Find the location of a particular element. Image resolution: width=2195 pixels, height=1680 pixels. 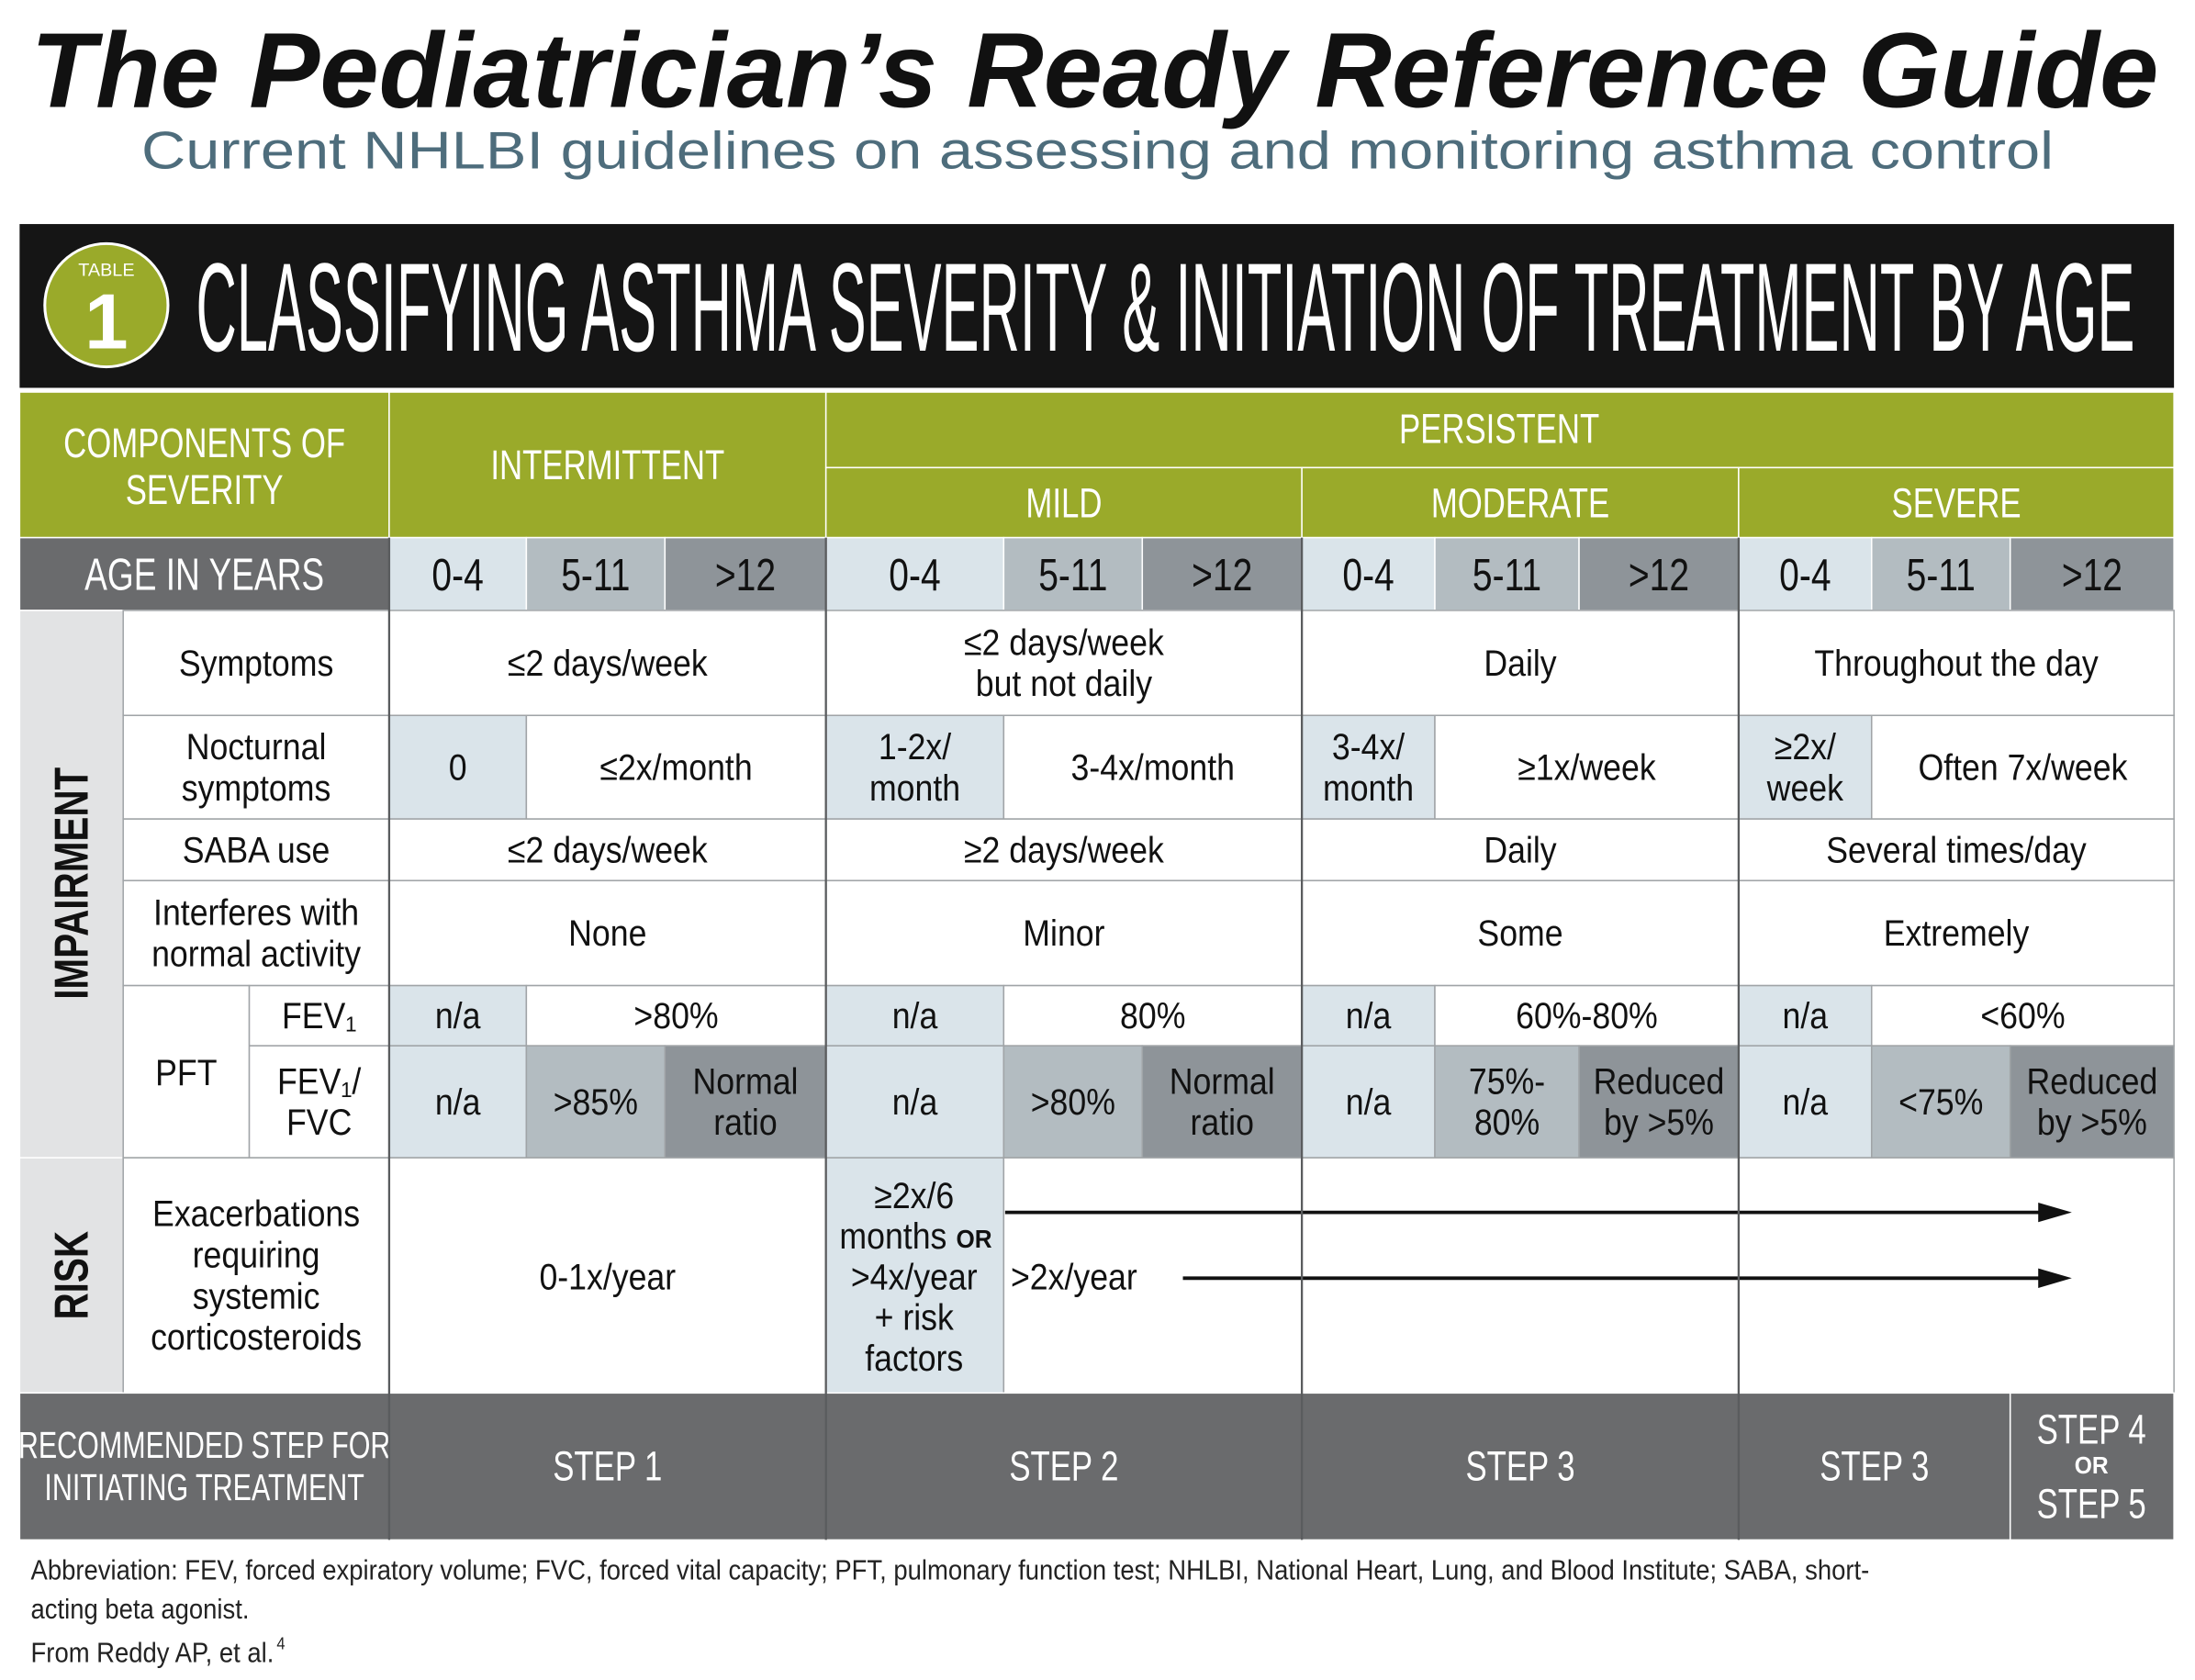

cell-text: 0-1x/year is located at coordinates (607, 1277).